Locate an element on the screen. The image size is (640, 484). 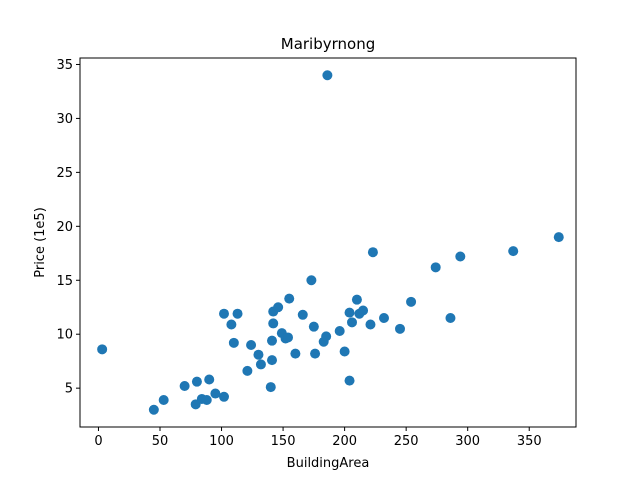
x-tick-label: 250 is located at coordinates (406, 441).